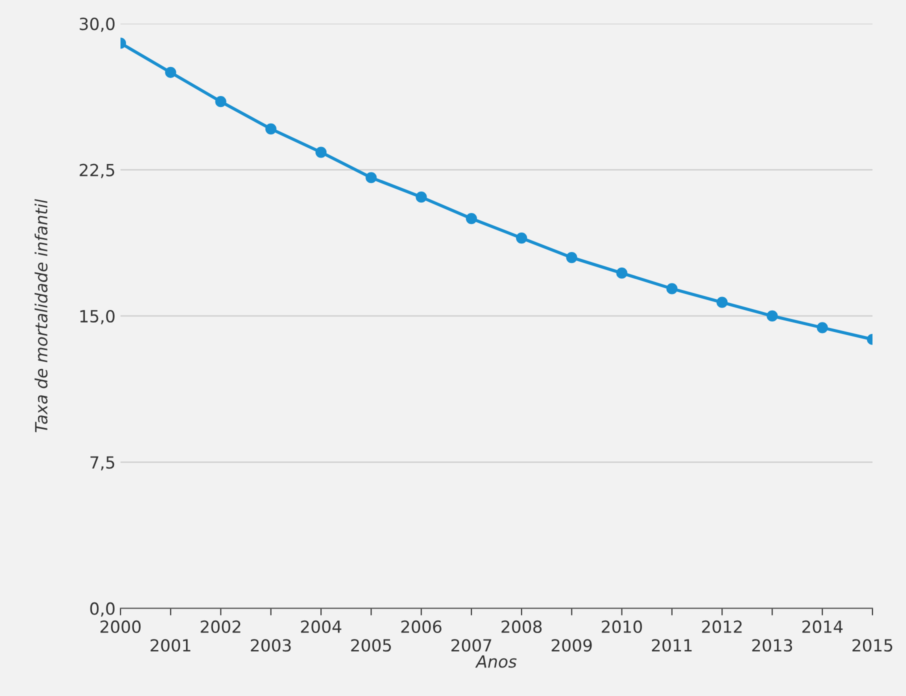 The width and height of the screenshot is (906, 696). I want to click on x-tick-label: 2003, so click(270, 645).